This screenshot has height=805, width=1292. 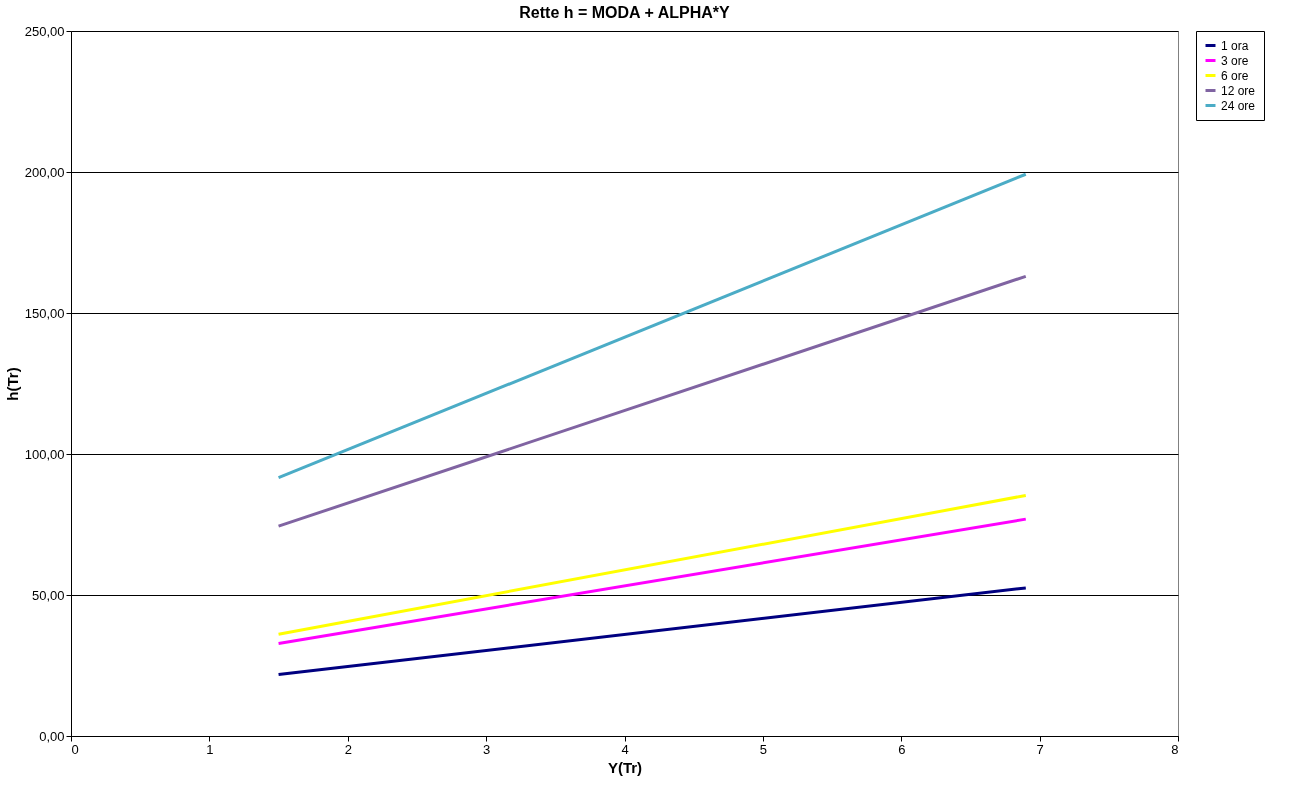 What do you see at coordinates (44, 172) in the screenshot?
I see `y-tick-label: 200,00` at bounding box center [44, 172].